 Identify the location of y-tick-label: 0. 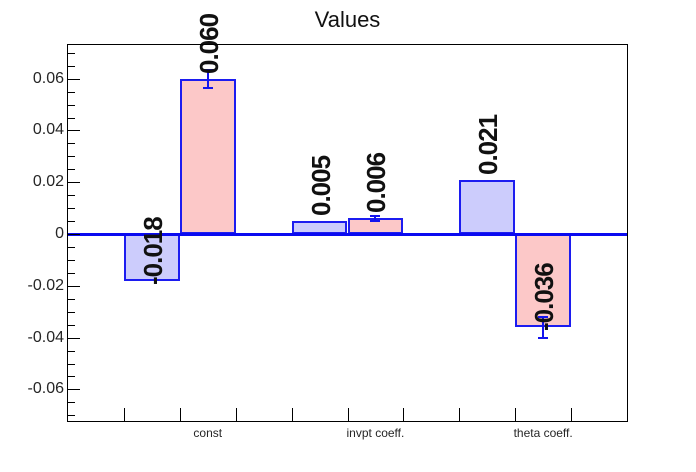
(59, 234).